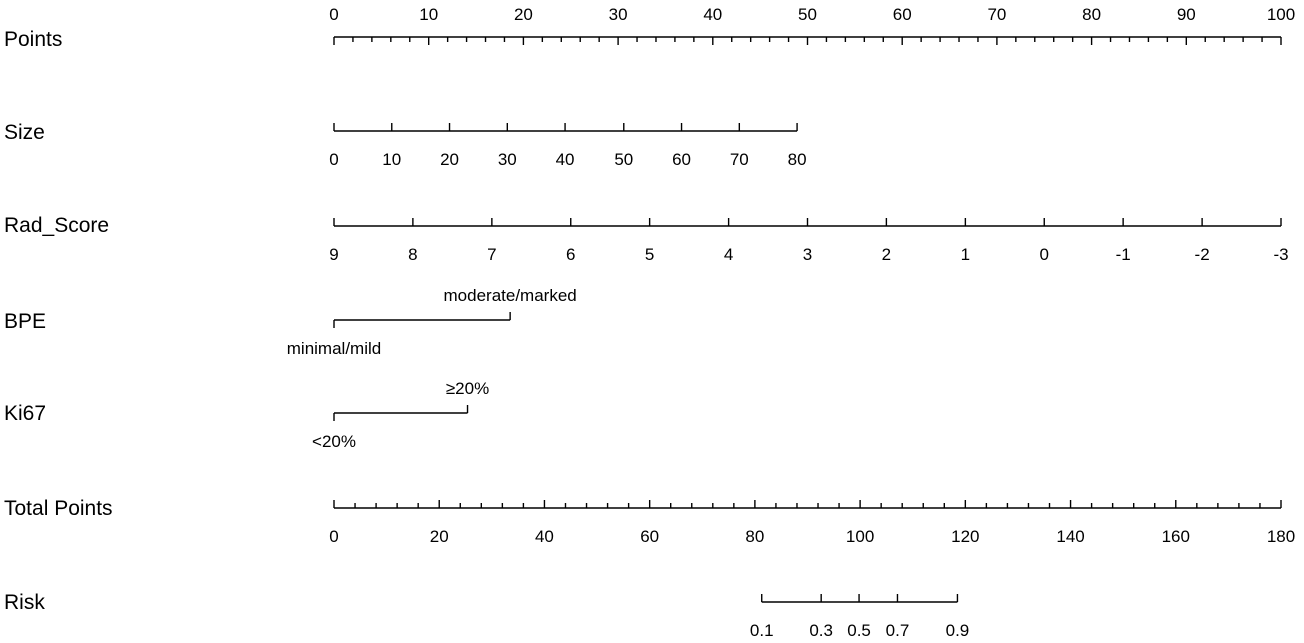 The width and height of the screenshot is (1304, 643). Describe the element at coordinates (1044, 254) in the screenshot. I see `rad-score-tick-label-0: 0` at that location.